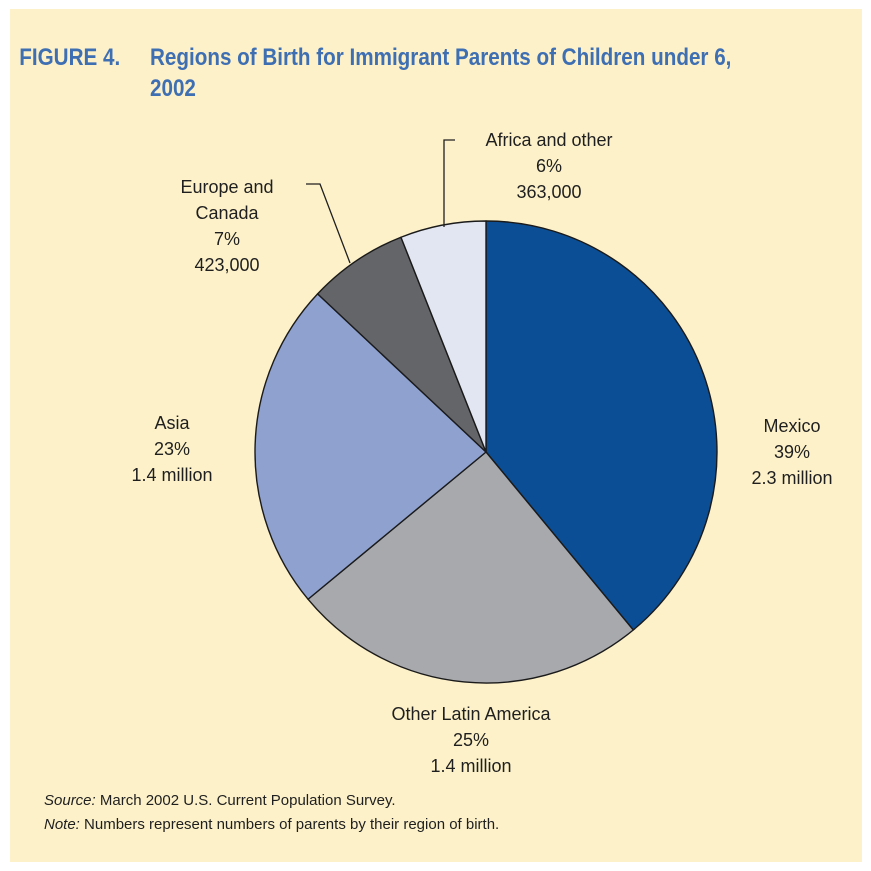  What do you see at coordinates (548, 140) in the screenshot?
I see `slice-label-africa-other: Africa and other` at bounding box center [548, 140].